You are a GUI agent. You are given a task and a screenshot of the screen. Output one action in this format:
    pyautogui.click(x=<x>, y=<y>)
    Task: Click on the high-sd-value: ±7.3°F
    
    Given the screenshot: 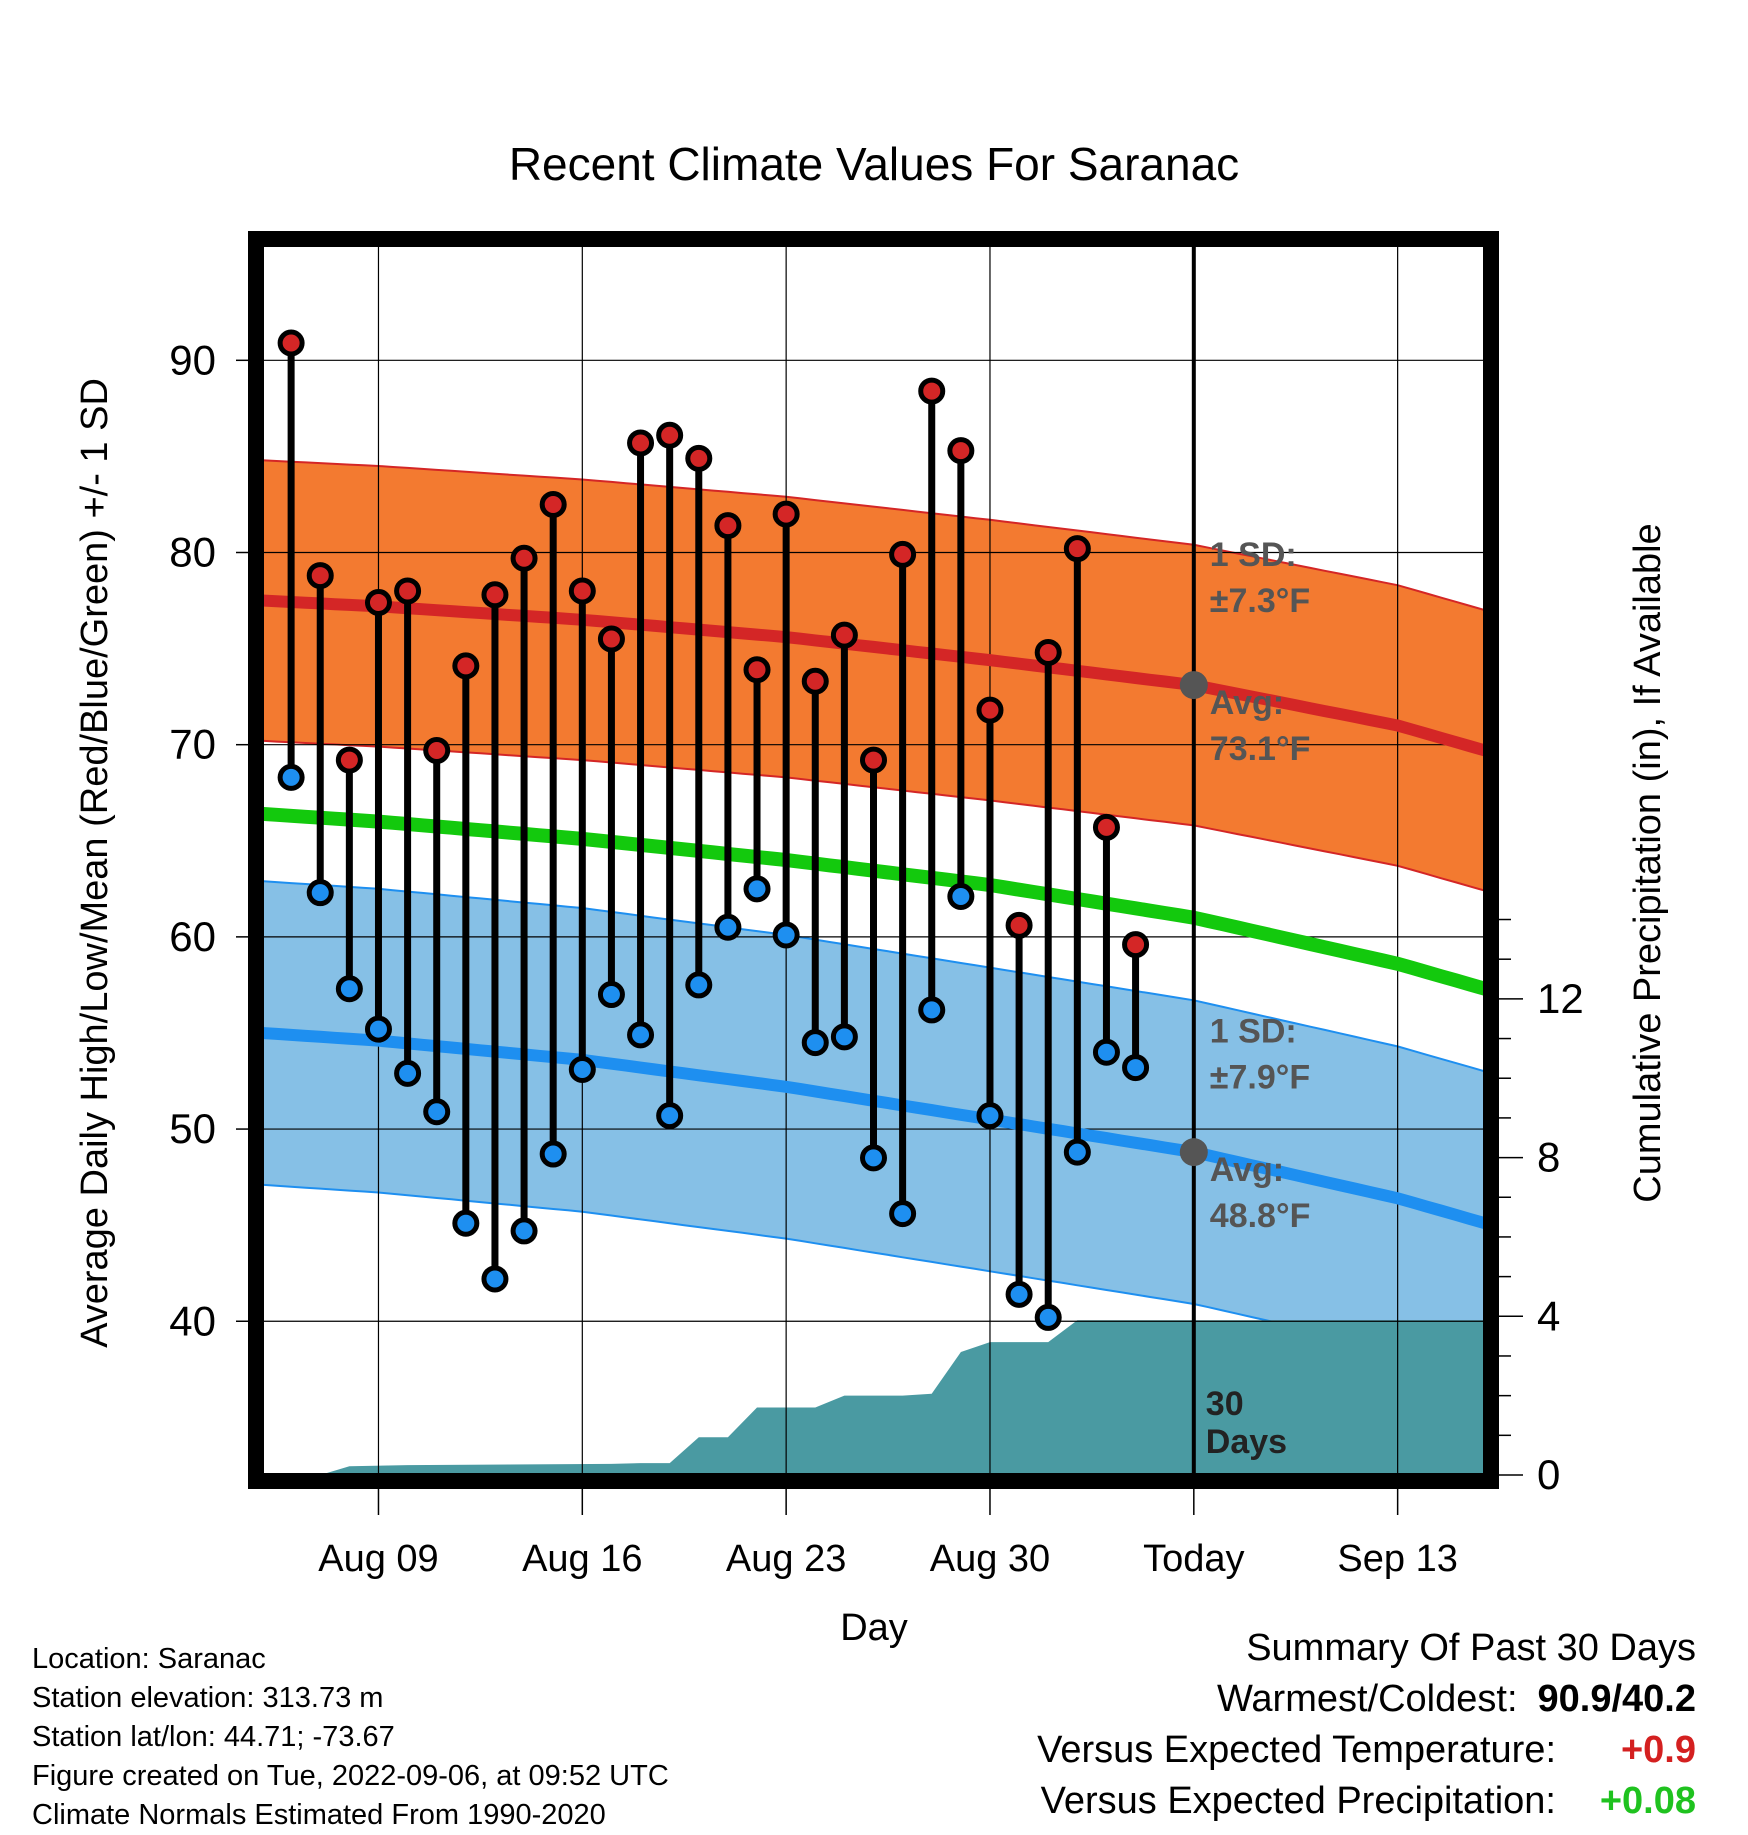 What is the action you would take?
    pyautogui.click(x=1260, y=601)
    